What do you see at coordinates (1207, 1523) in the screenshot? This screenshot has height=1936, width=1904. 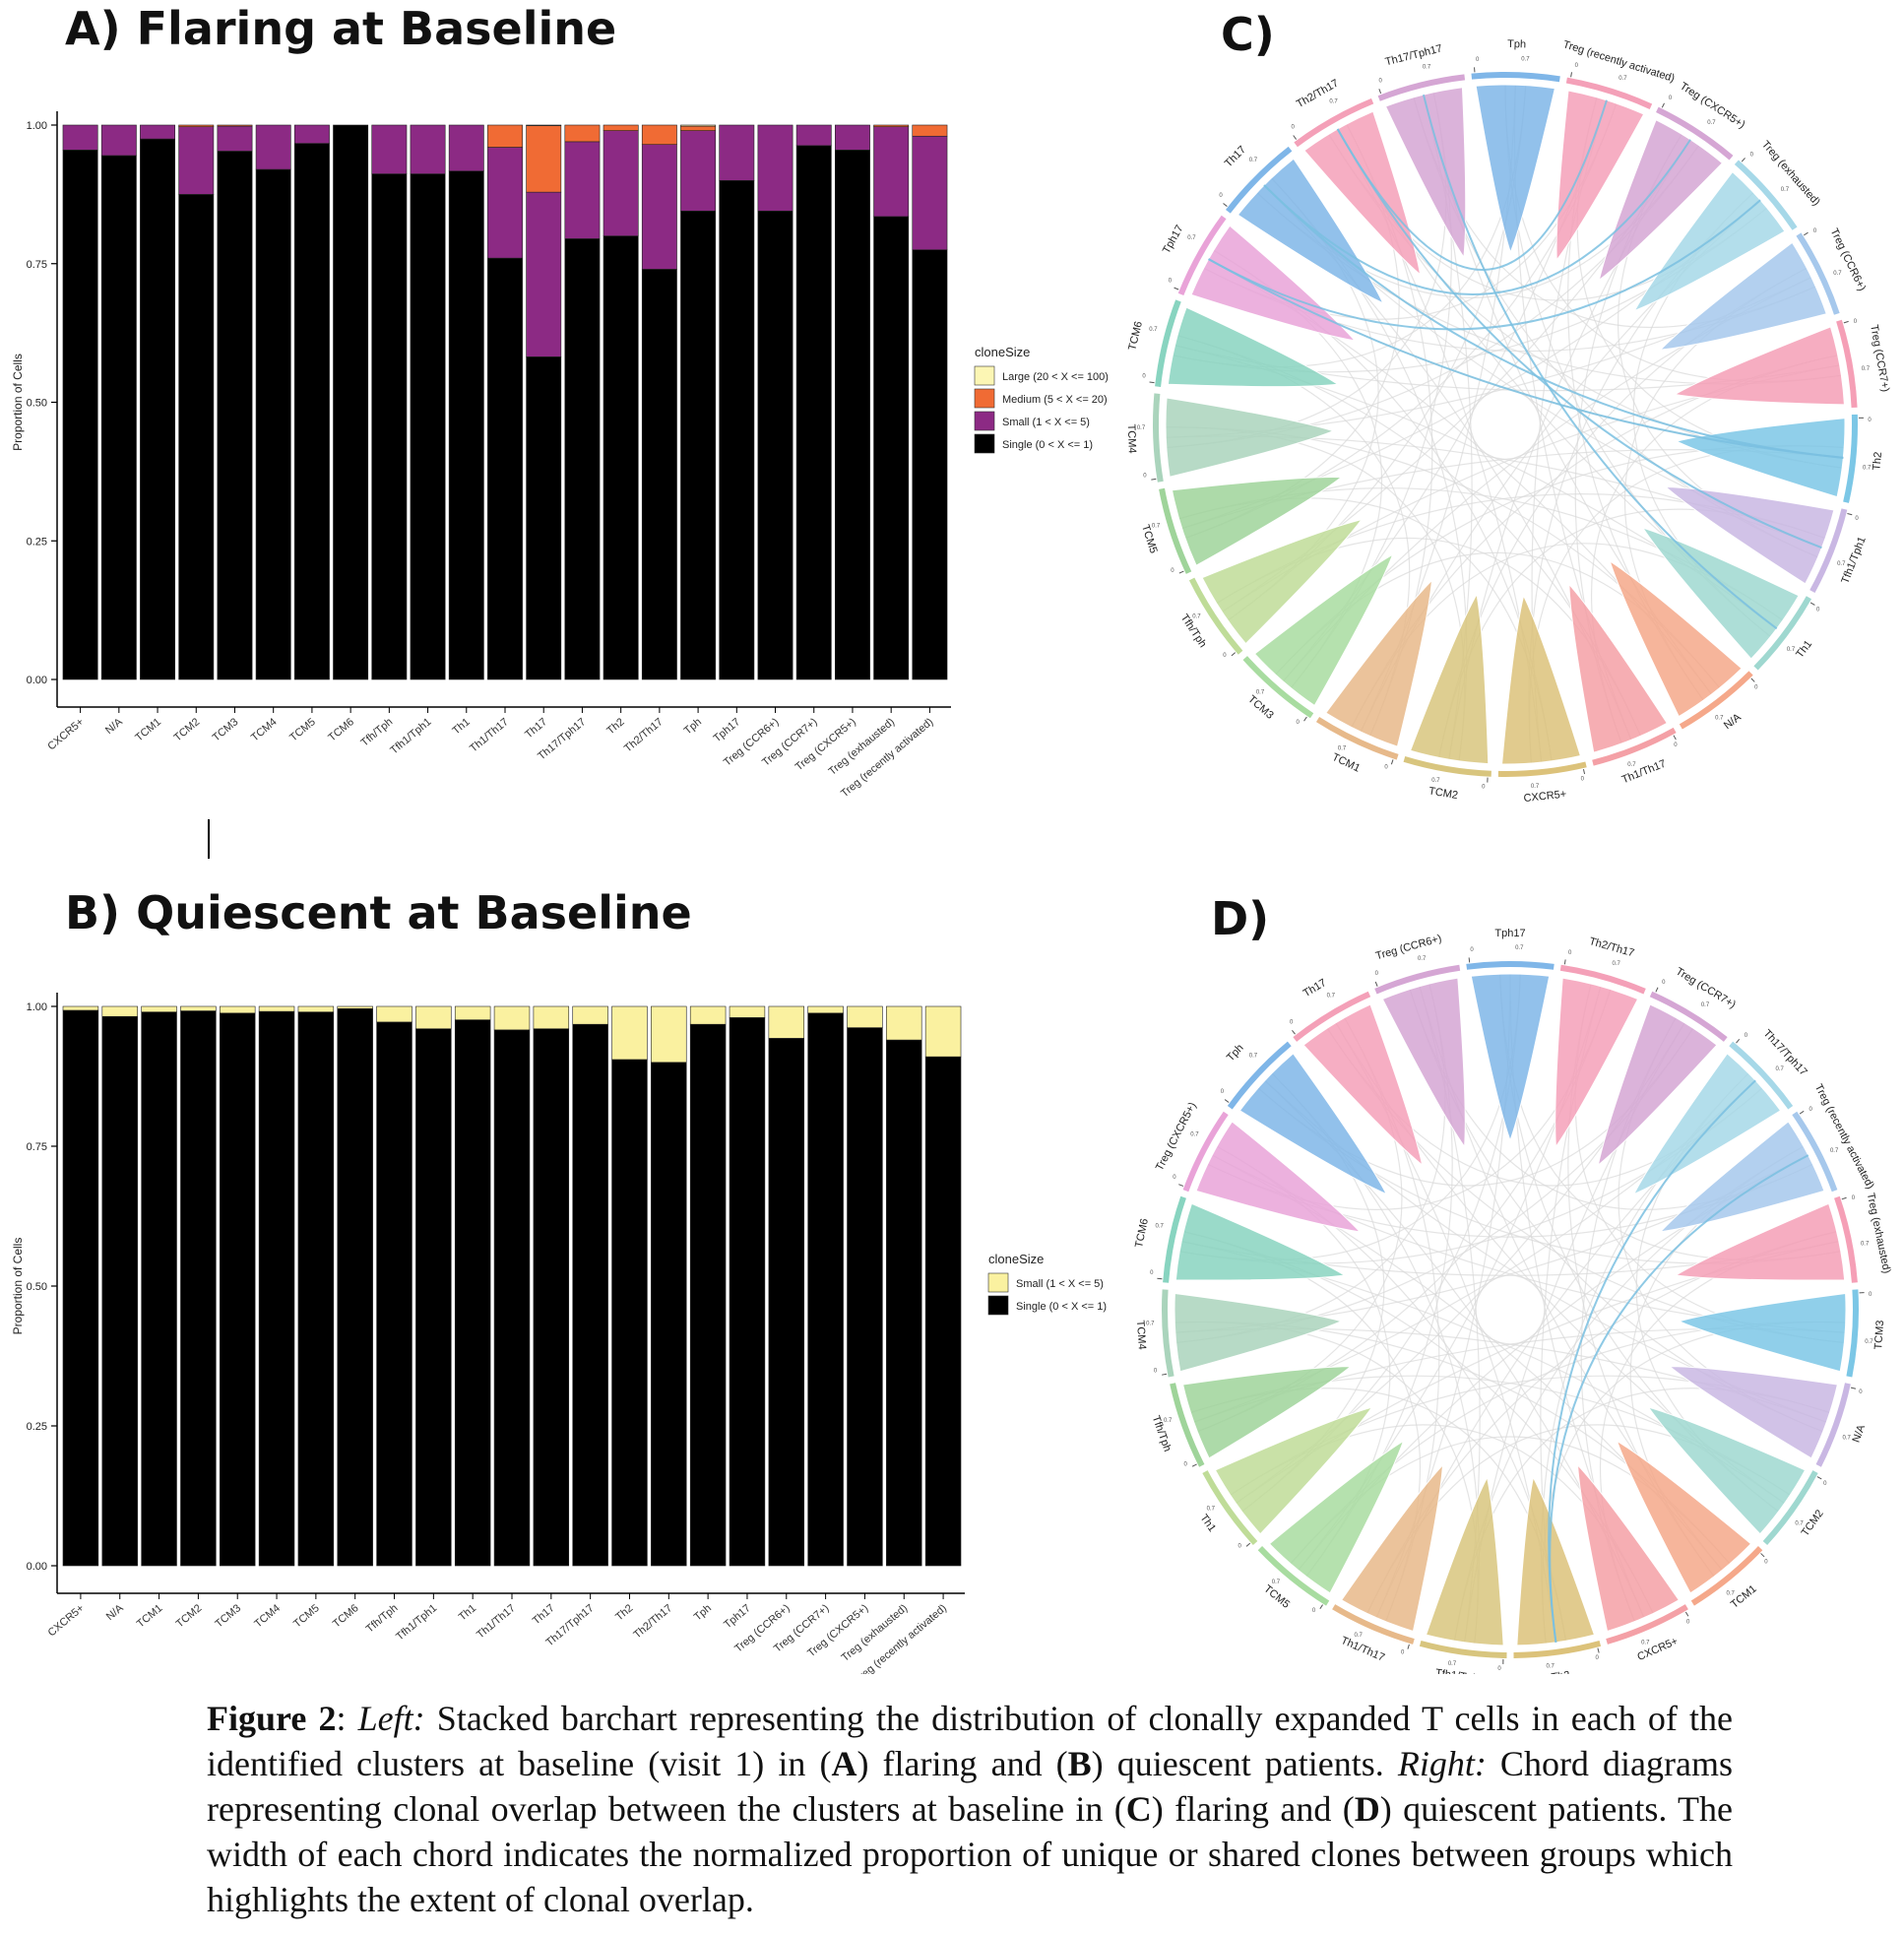 I see `sector-label: Th1` at bounding box center [1207, 1523].